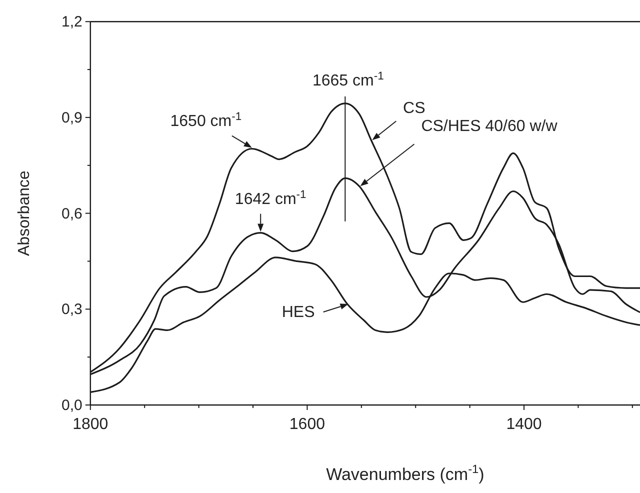 This screenshot has height=493, width=640. Describe the element at coordinates (489, 127) in the screenshot. I see `legend-label: CS/HES 40/60 w/w` at that location.